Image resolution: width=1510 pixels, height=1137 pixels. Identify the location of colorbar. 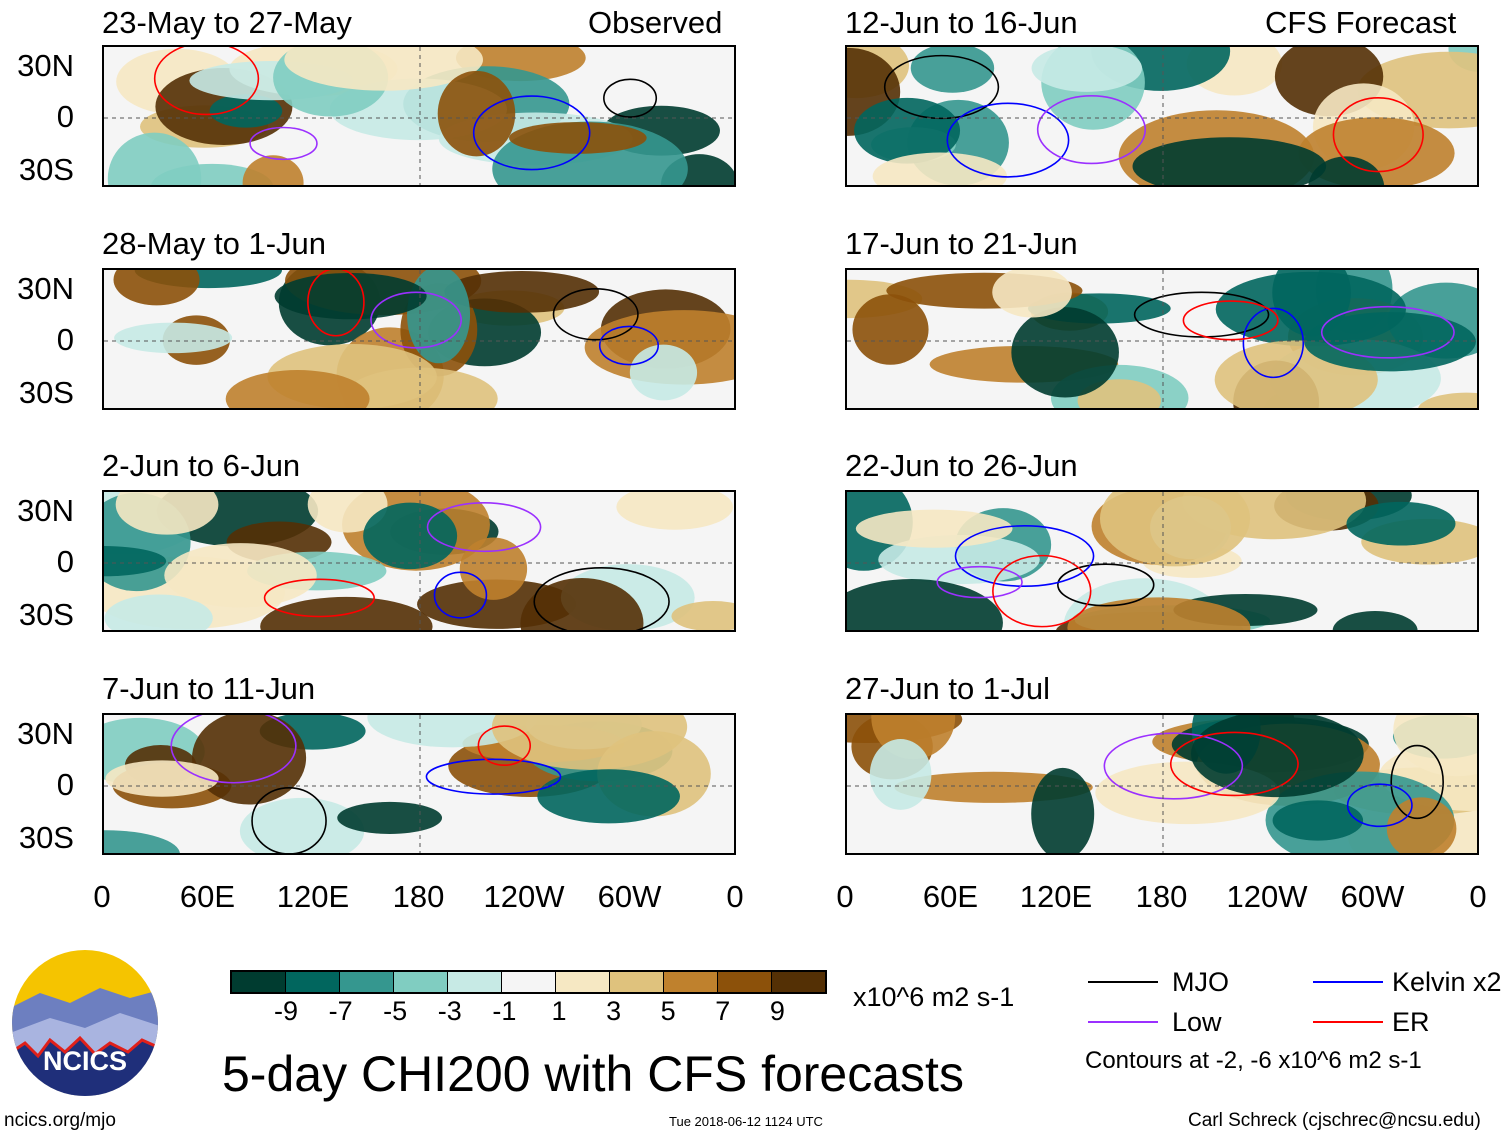
(528, 982).